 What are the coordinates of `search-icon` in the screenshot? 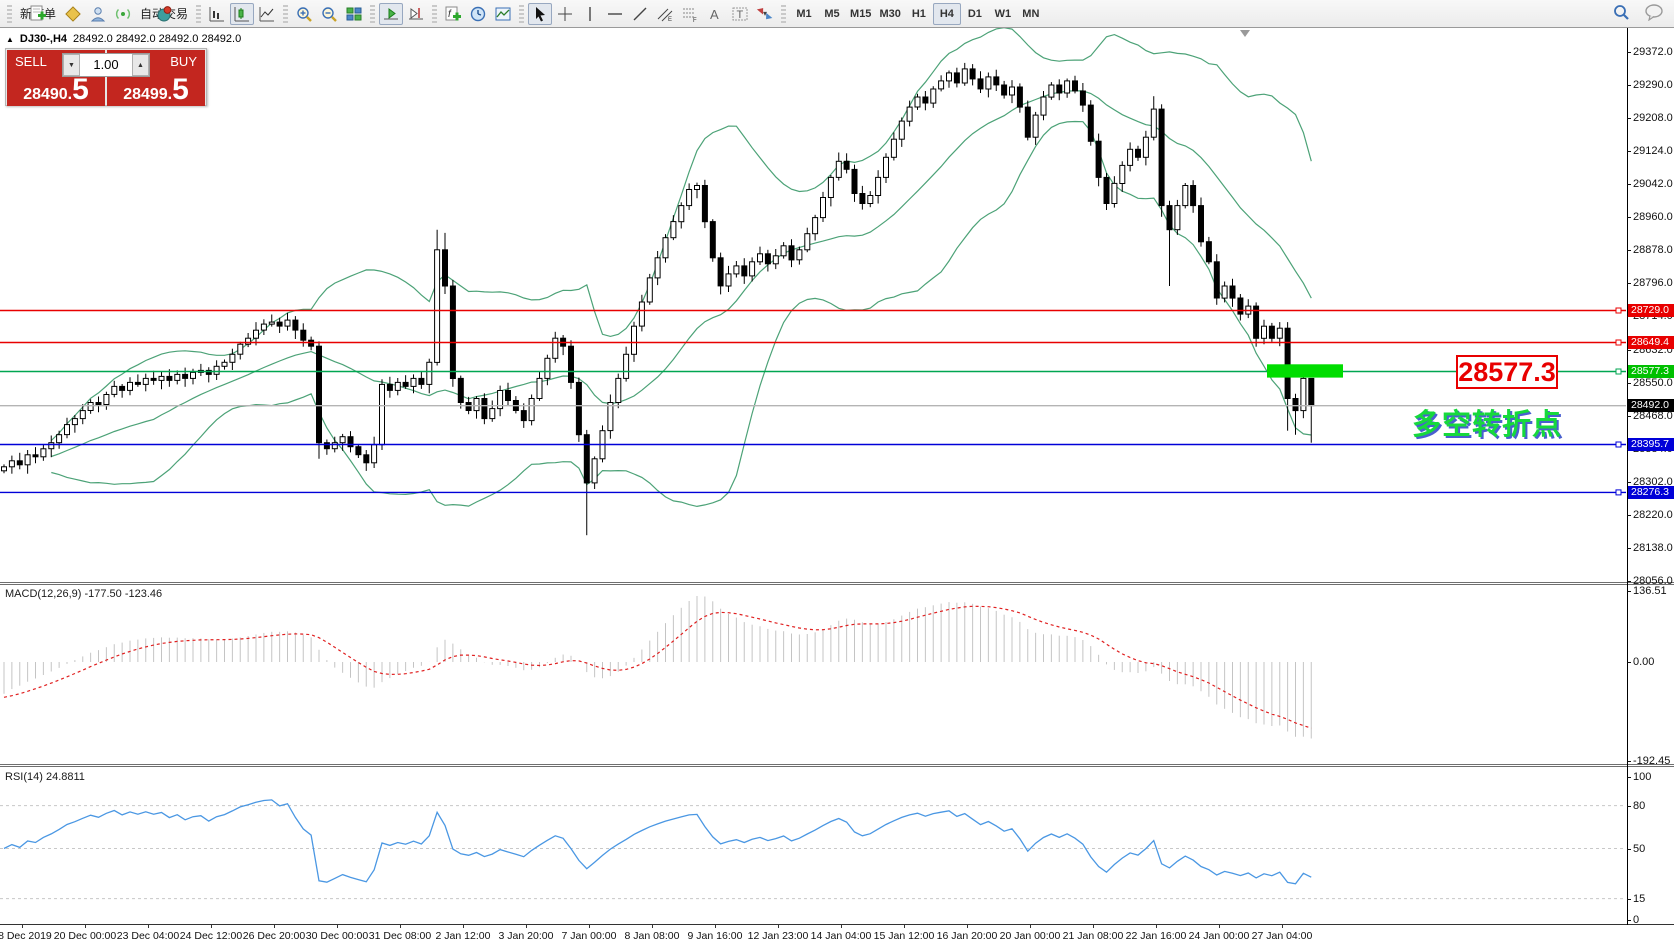 It's located at (1621, 12).